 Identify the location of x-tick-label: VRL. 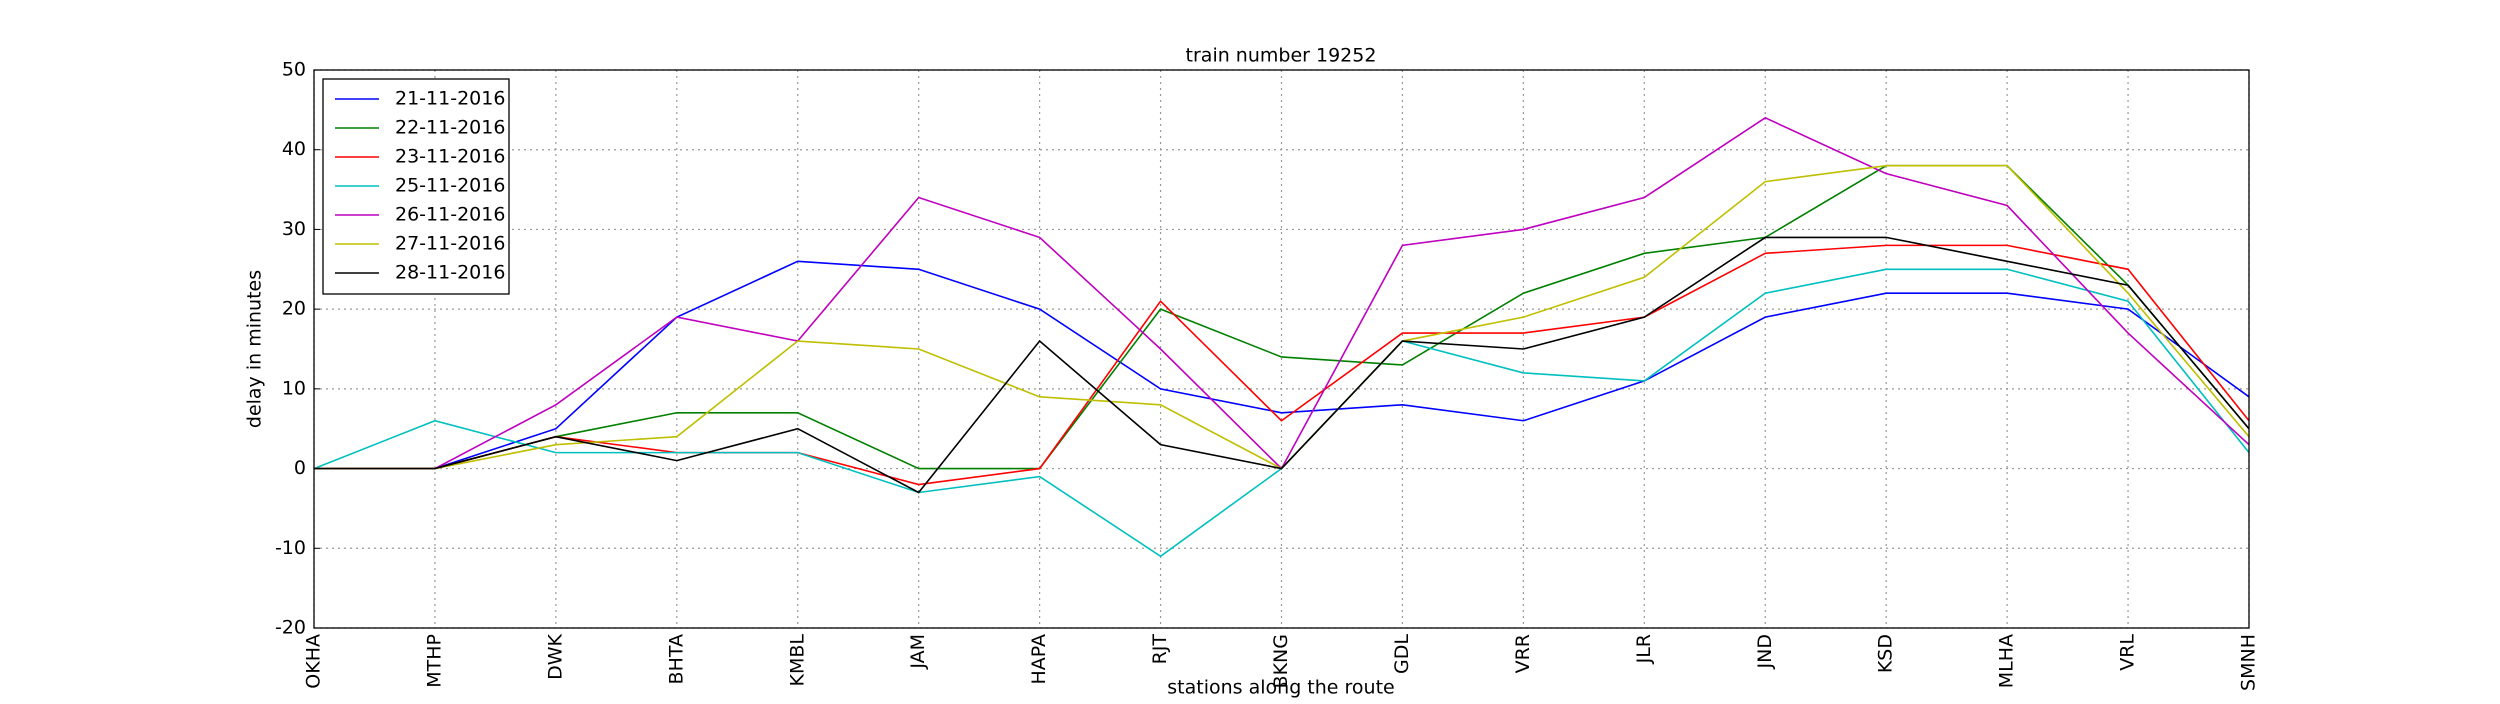
(2128, 652).